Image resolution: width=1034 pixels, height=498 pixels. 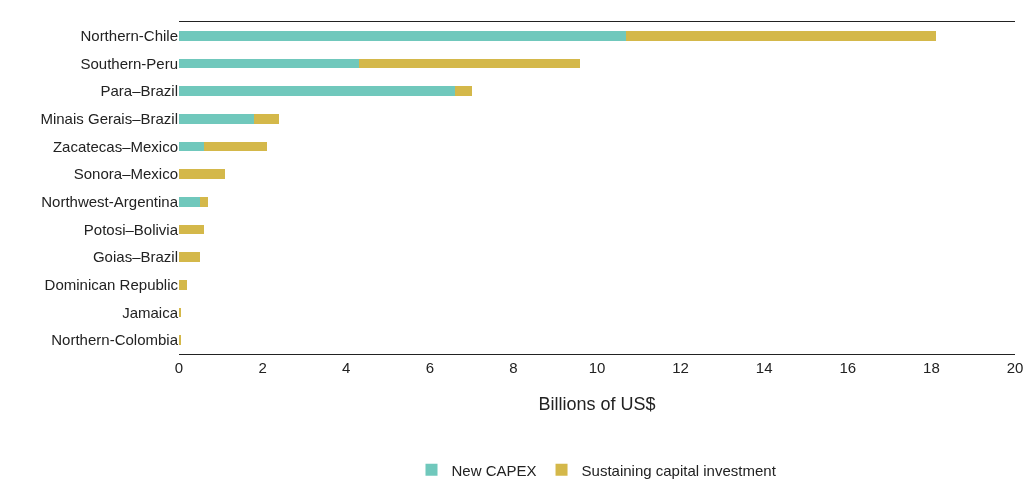 What do you see at coordinates (139, 91) in the screenshot?
I see `y-tick-label: Para–Brazil` at bounding box center [139, 91].